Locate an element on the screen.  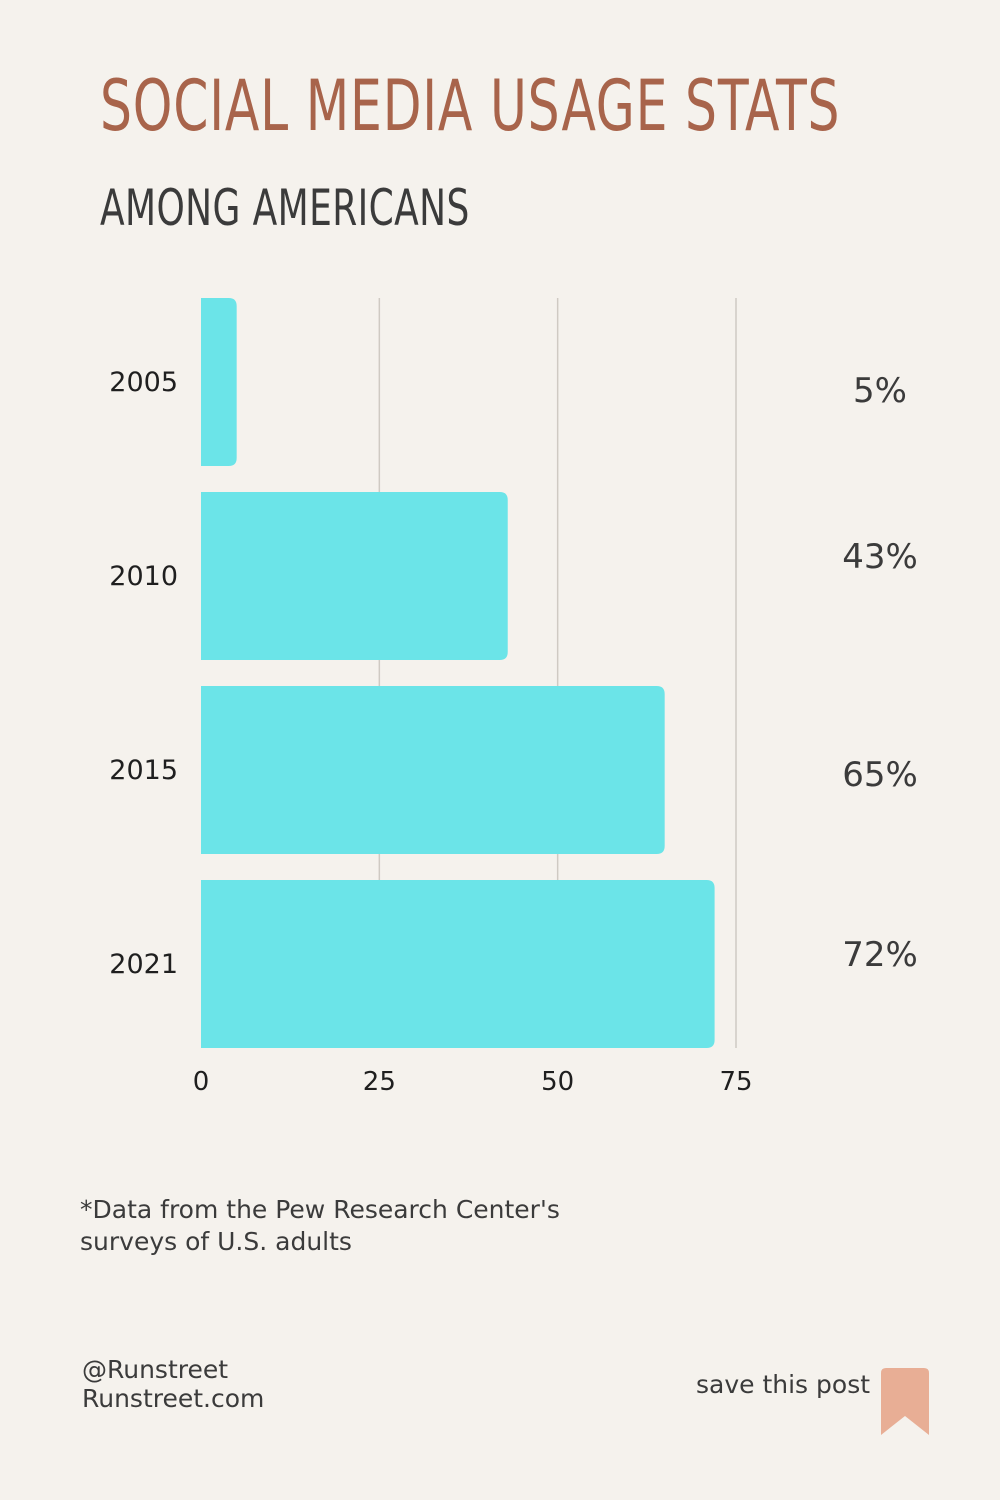
bar-2015 is located at coordinates (433, 770).